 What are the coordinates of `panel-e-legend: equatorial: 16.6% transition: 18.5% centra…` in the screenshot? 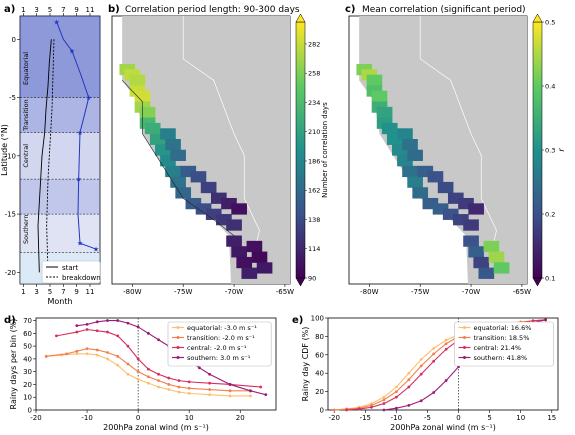 It's located at (504, 344).